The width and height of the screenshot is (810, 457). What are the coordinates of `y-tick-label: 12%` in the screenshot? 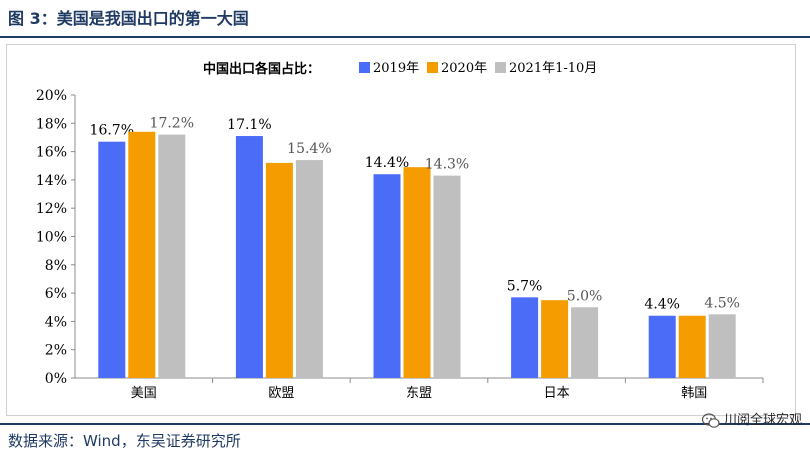 It's located at (51, 209).